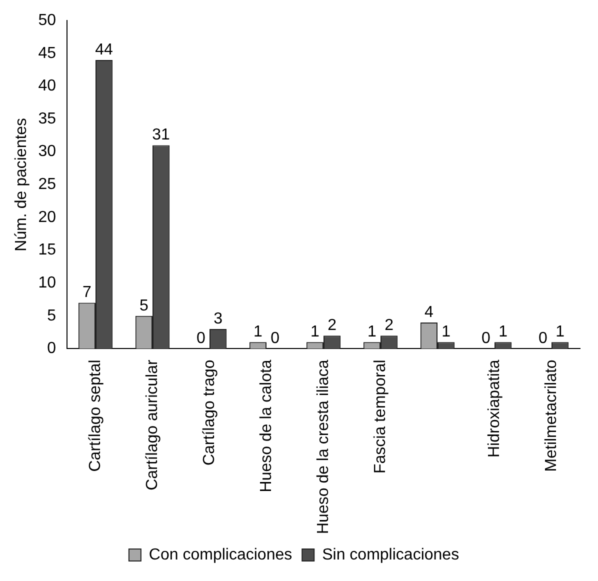 The width and height of the screenshot is (598, 581). I want to click on legend-label: Con complicaciones, so click(220, 555).